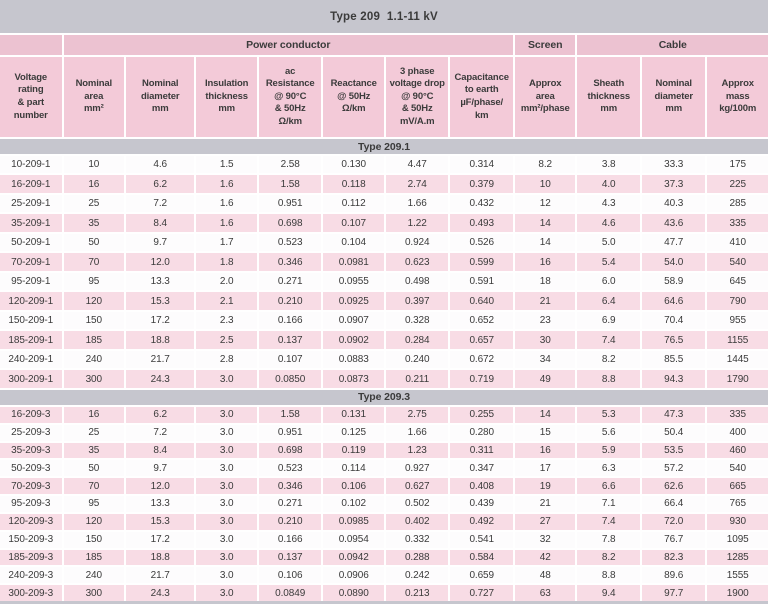 Image resolution: width=768 pixels, height=604 pixels. What do you see at coordinates (608, 432) in the screenshot?
I see `table-cell: 5.6` at bounding box center [608, 432].